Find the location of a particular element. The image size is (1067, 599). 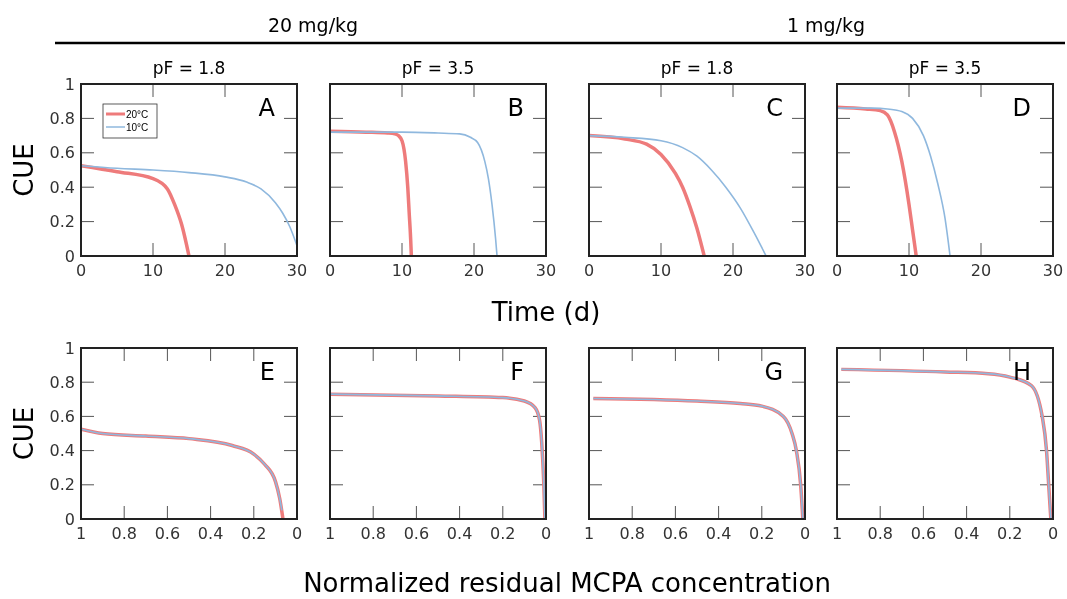

annotation: F is located at coordinates (517, 372).